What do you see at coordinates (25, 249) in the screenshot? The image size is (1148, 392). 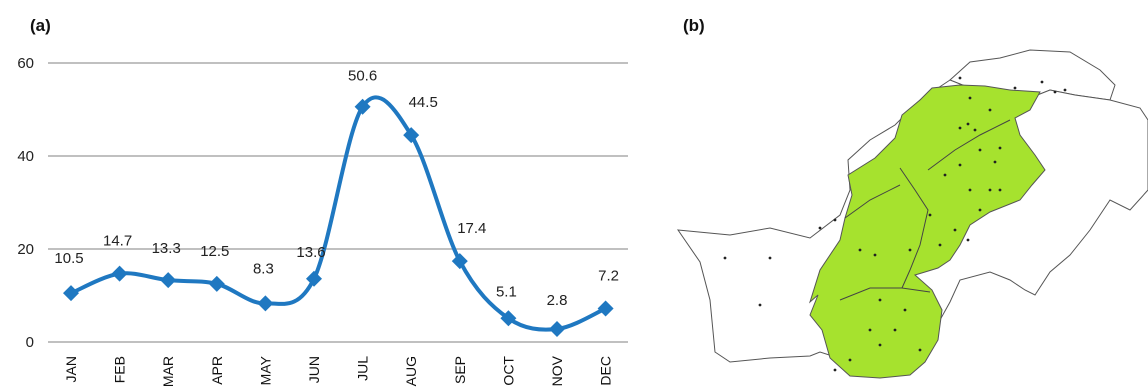 I see `y-tick-label: 20` at bounding box center [25, 249].